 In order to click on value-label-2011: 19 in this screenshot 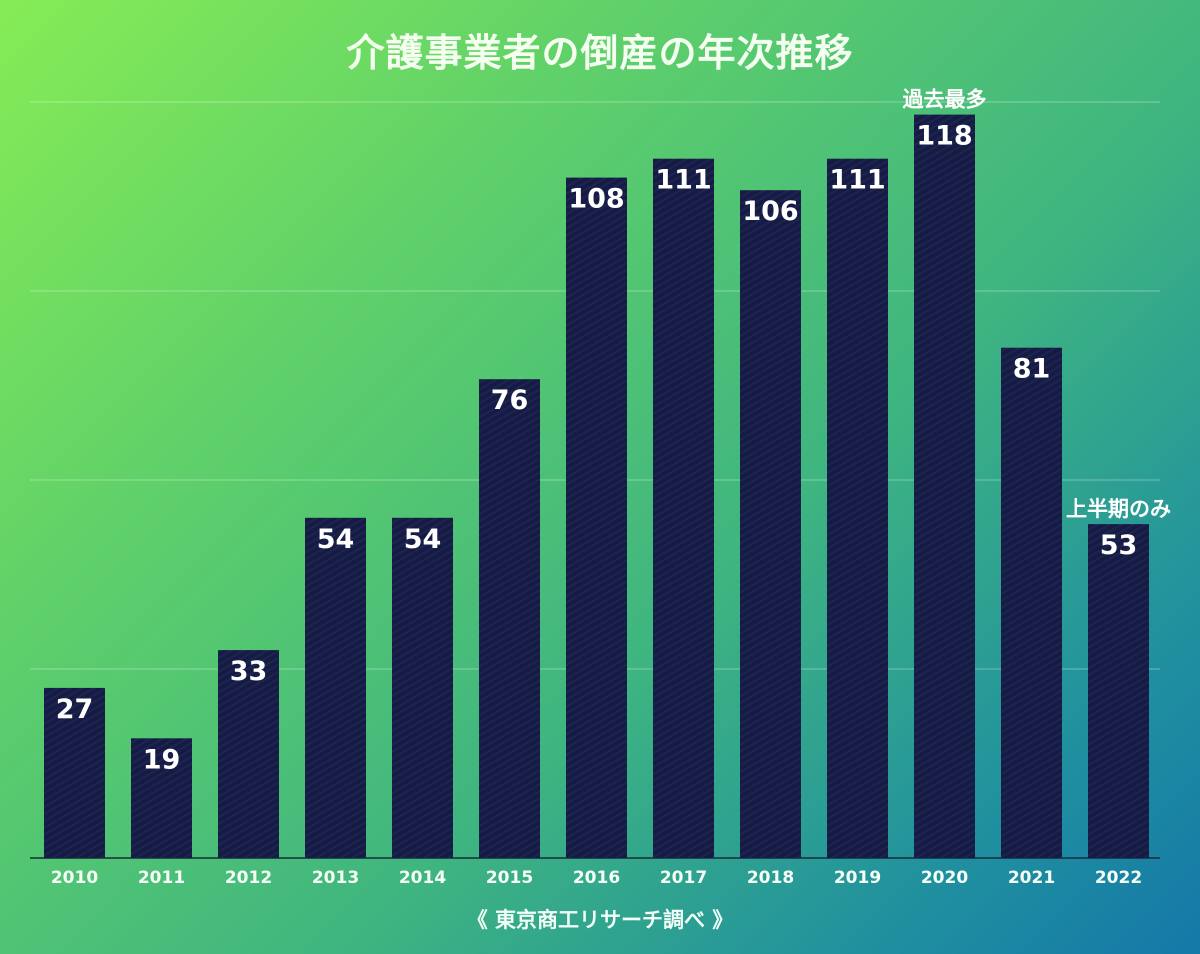, I will do `click(162, 759)`.